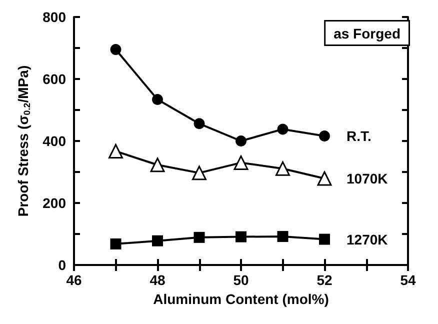  What do you see at coordinates (74, 280) in the screenshot?
I see `x-tick-label: 46` at bounding box center [74, 280].